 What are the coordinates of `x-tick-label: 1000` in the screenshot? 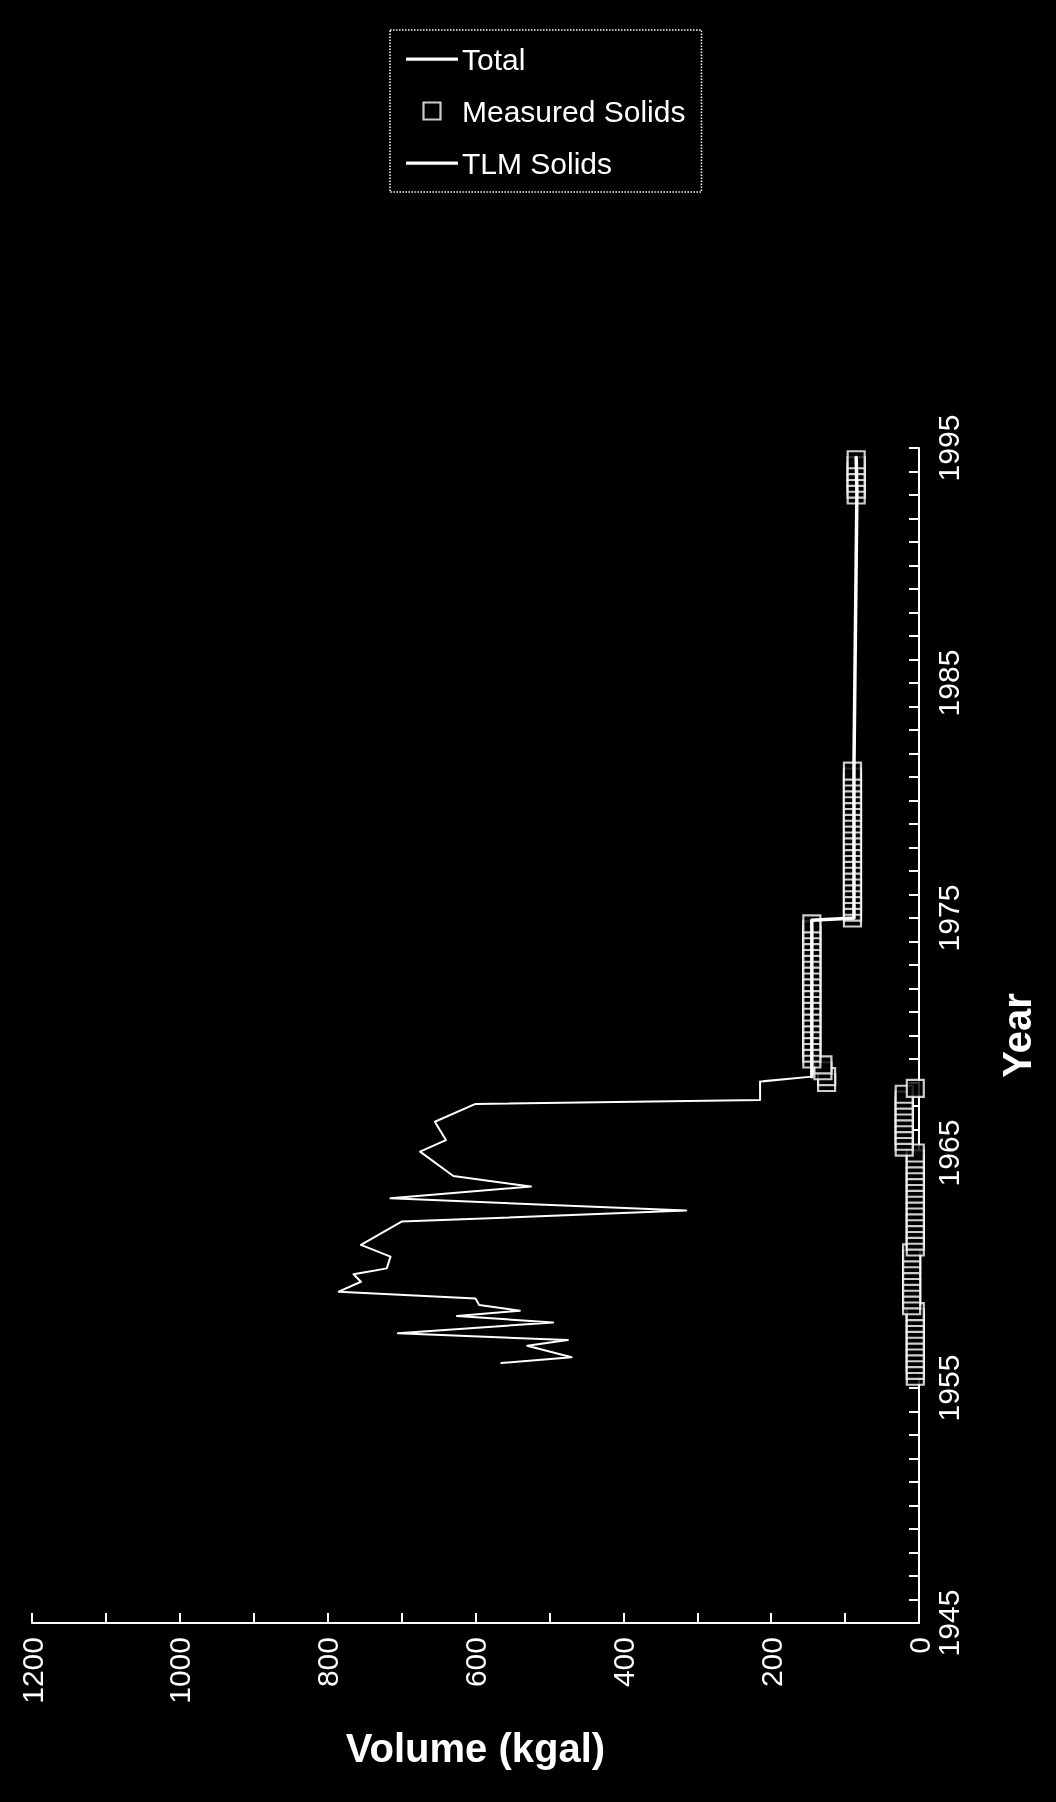 It's located at (180, 1670).